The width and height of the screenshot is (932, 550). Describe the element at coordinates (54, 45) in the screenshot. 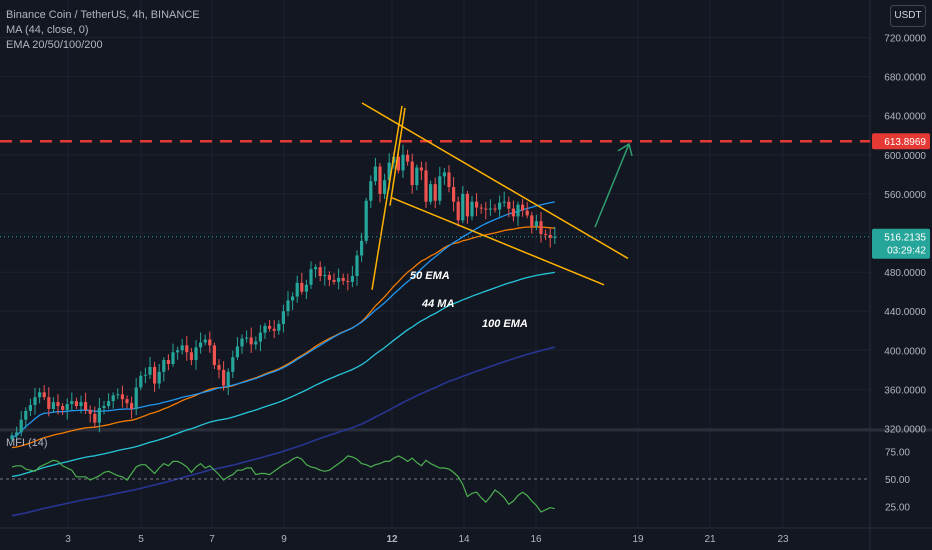

I see `legend-ema: EMA 20/50/100/200` at that location.